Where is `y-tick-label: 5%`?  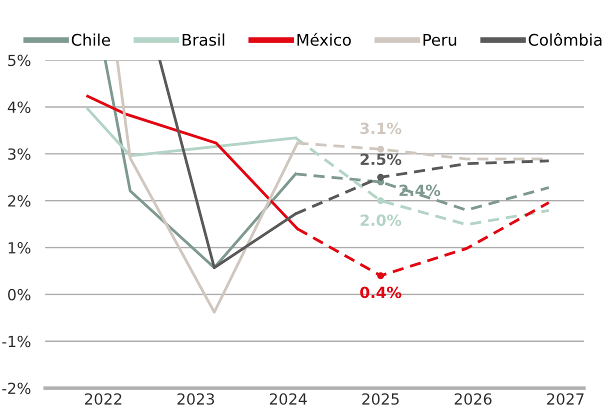
y-tick-label: 5% is located at coordinates (19, 60).